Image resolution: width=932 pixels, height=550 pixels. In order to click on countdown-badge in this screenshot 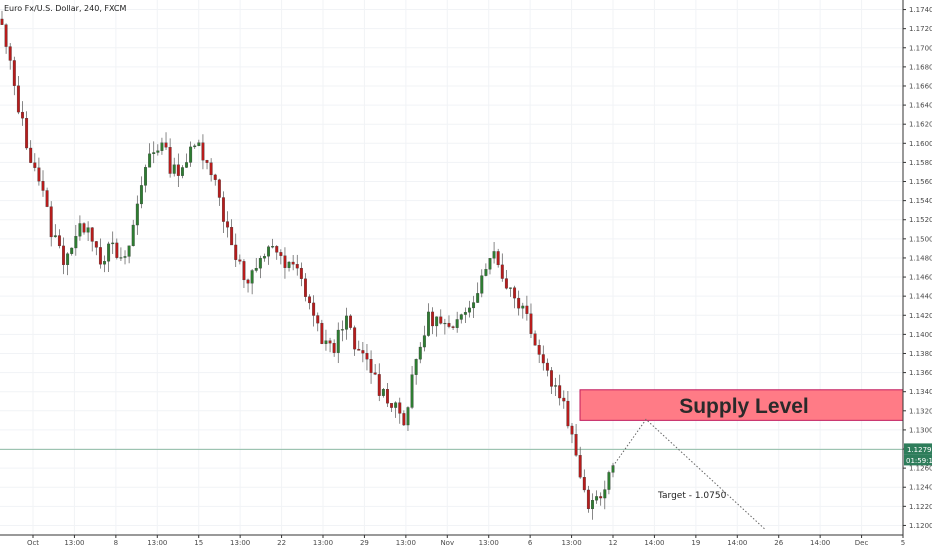, I will do `click(918, 460)`.